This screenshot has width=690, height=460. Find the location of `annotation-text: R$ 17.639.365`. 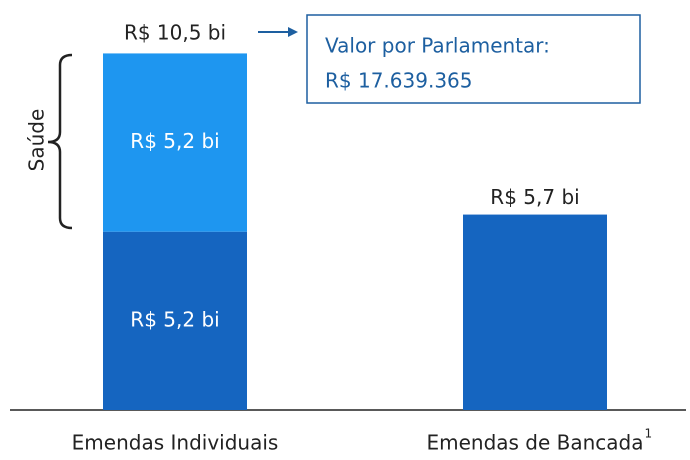

annotation-text: R$ 17.639.365 is located at coordinates (399, 81).